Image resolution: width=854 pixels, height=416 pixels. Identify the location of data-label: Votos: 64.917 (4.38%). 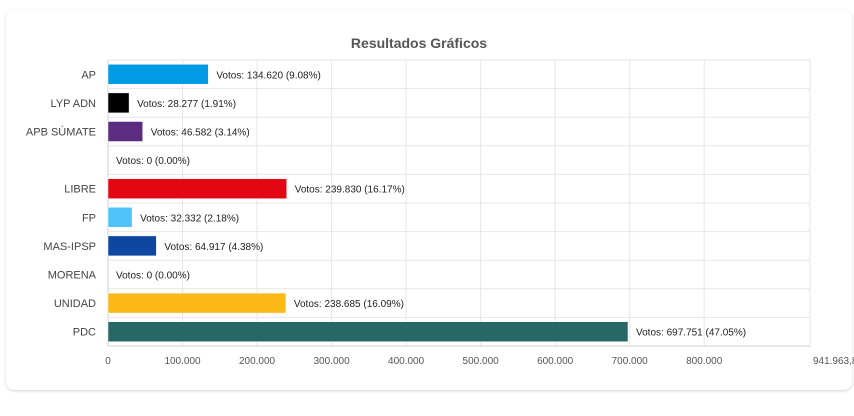
(213, 247).